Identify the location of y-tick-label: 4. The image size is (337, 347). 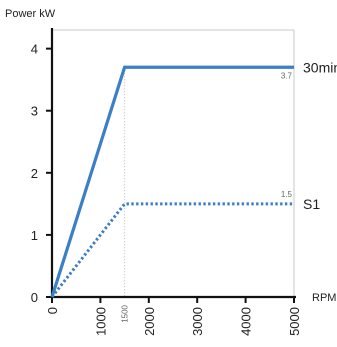
(34, 49).